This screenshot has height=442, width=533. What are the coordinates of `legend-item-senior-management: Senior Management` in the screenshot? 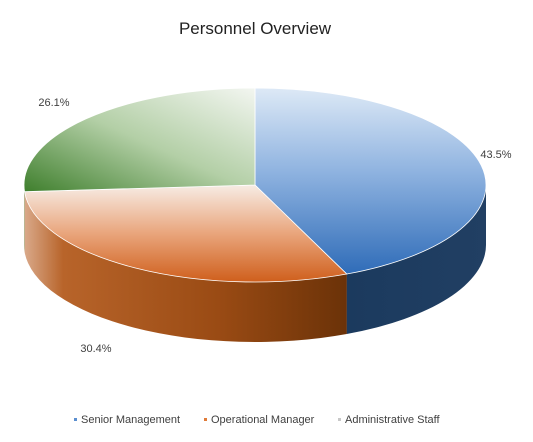 It's located at (127, 420).